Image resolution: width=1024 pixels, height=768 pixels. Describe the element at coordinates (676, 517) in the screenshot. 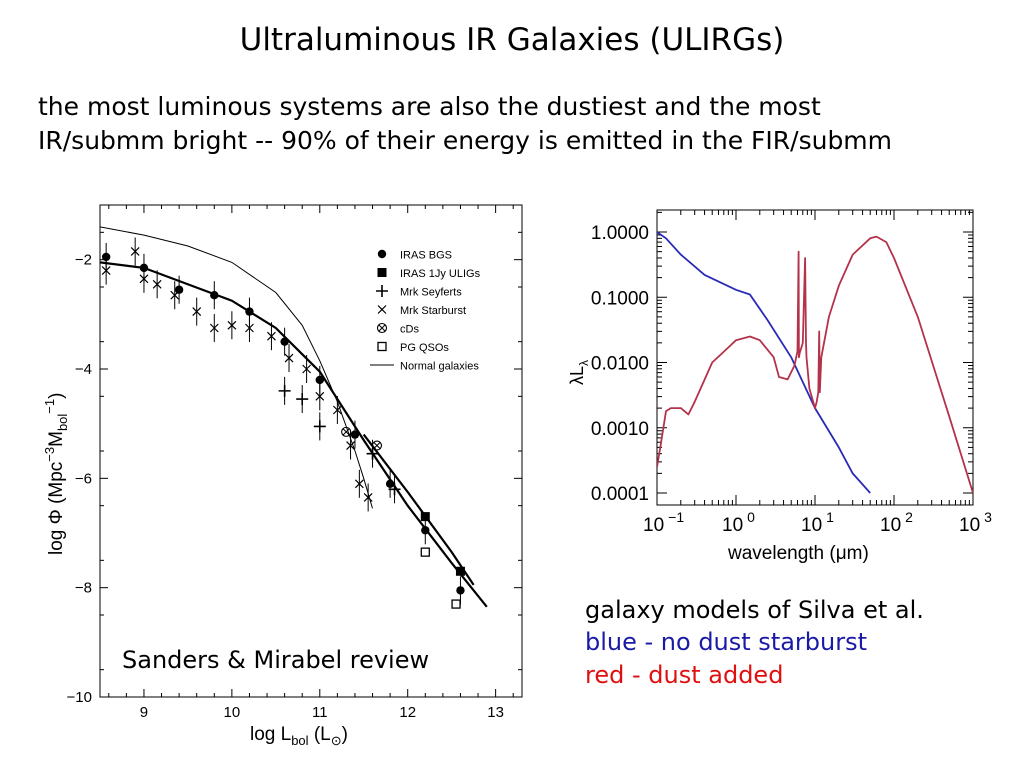

I see `tick-exp: −1` at that location.